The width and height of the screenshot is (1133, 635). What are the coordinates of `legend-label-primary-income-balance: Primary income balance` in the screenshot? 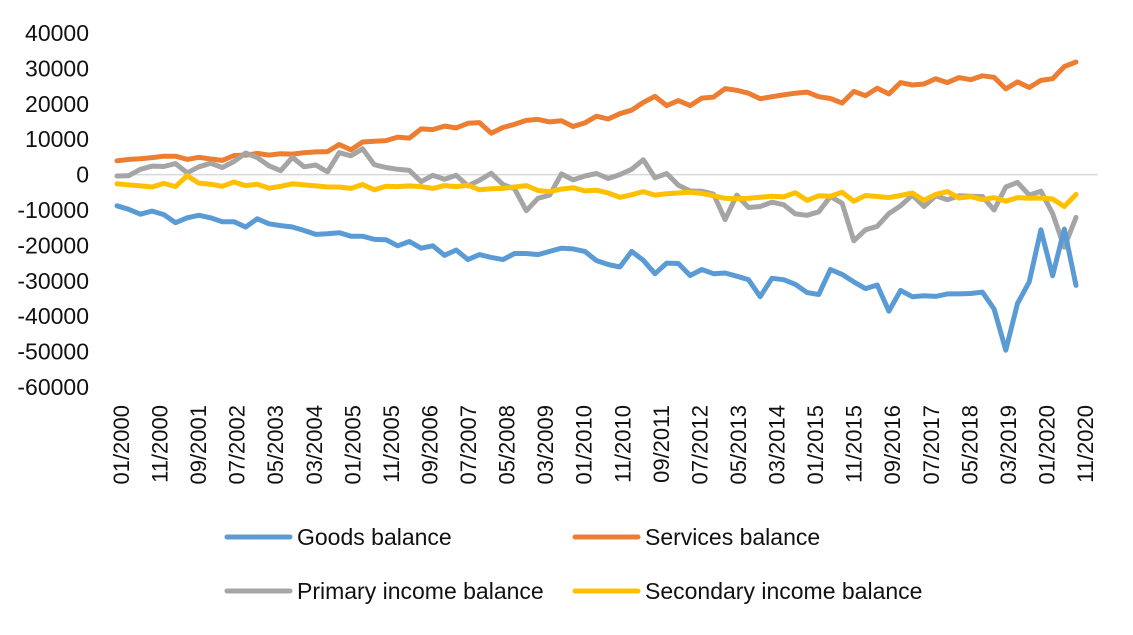 It's located at (420, 591).